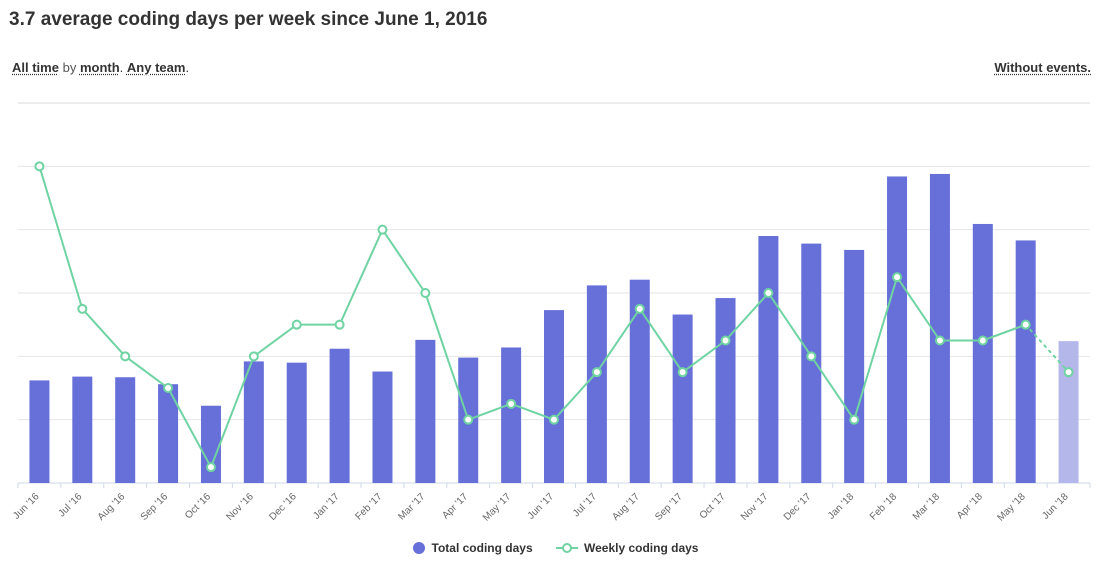 This screenshot has width=1111, height=580. I want to click on time-range-filter: All time, so click(35, 67).